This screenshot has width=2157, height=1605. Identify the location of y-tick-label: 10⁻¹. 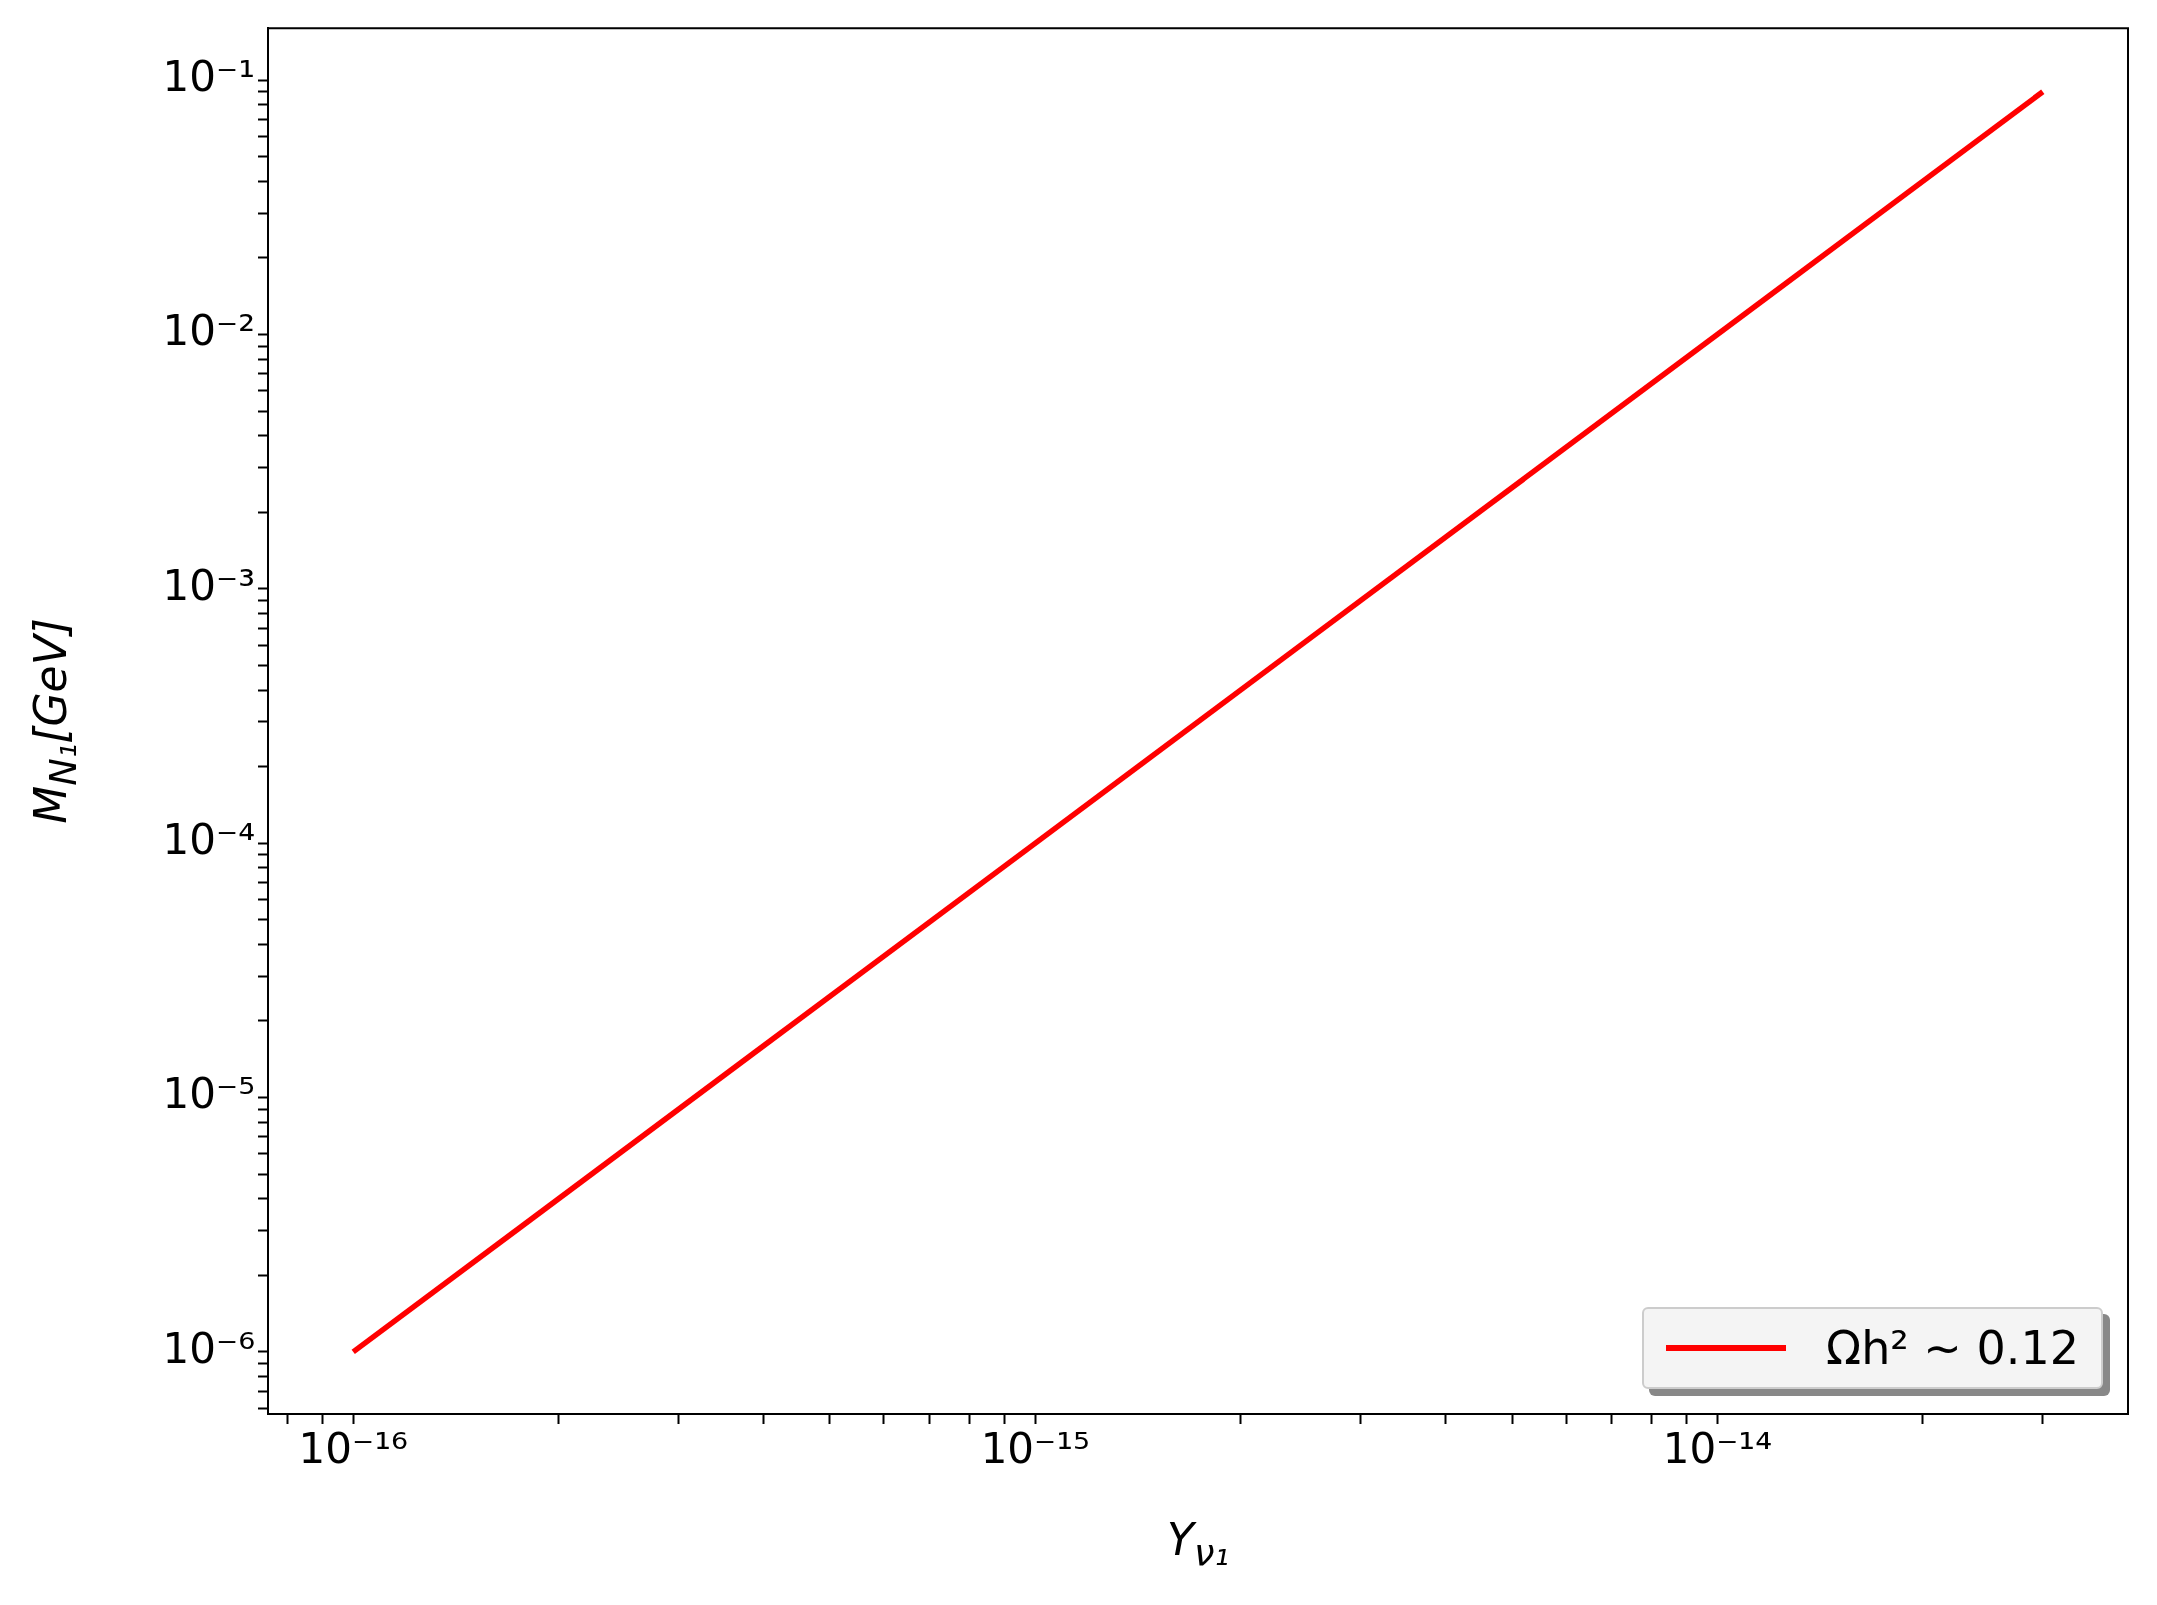
(208, 77).